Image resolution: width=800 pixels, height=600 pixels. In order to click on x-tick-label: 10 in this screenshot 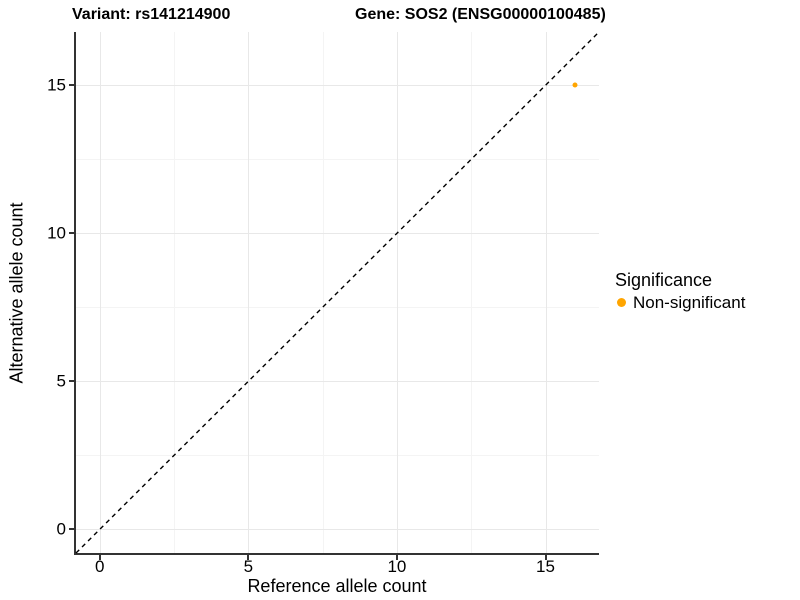, I will do `click(397, 566)`.